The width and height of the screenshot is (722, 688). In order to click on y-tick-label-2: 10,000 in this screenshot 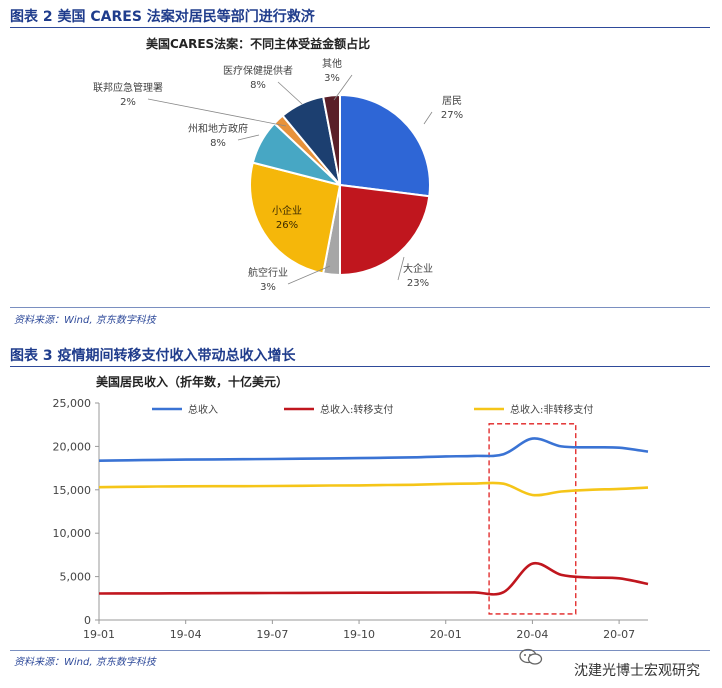, I will do `click(72, 533)`.